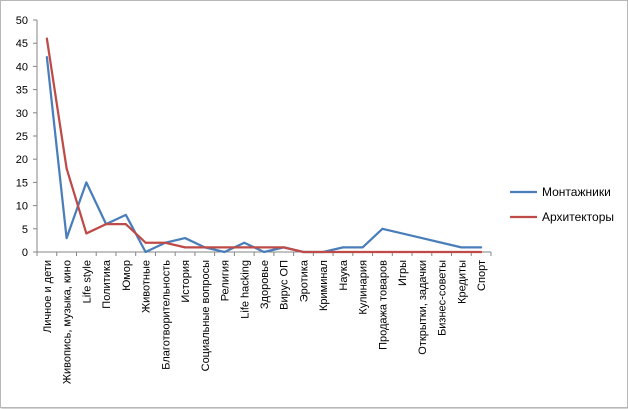  I want to click on y-tick-label: 10, so click(22, 207).